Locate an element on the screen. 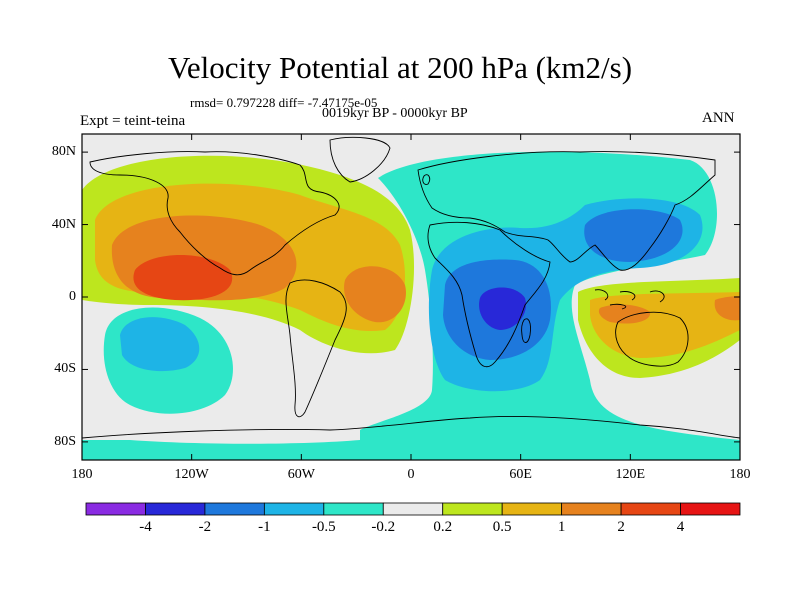  colorbar-label: -1 is located at coordinates (264, 527).